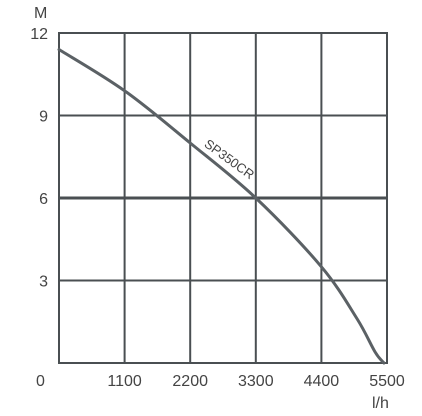 The height and width of the screenshot is (416, 422). I want to click on x-tick-label: 3300, so click(256, 381).